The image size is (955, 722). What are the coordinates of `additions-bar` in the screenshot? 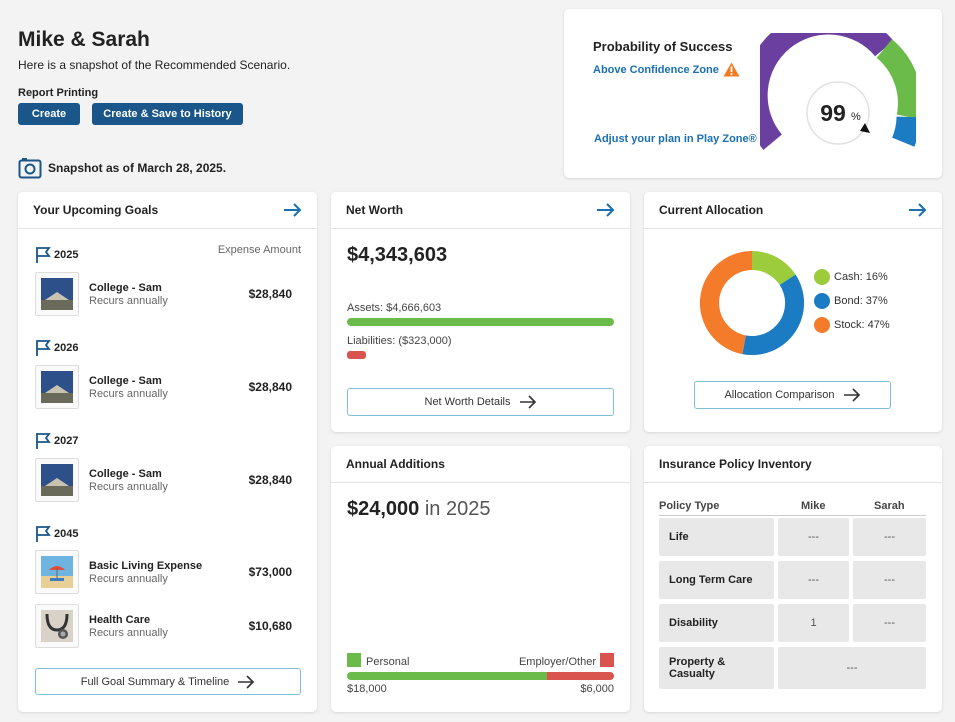 It's located at (480, 676).